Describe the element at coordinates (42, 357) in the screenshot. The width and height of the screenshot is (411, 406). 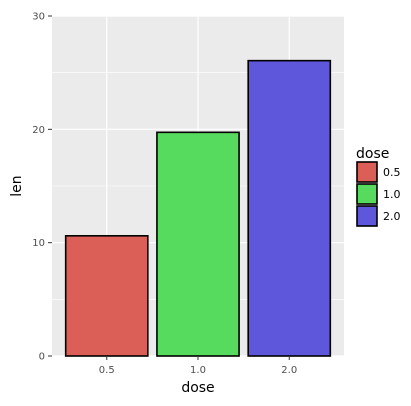
I see `y-tick-label: 0` at that location.